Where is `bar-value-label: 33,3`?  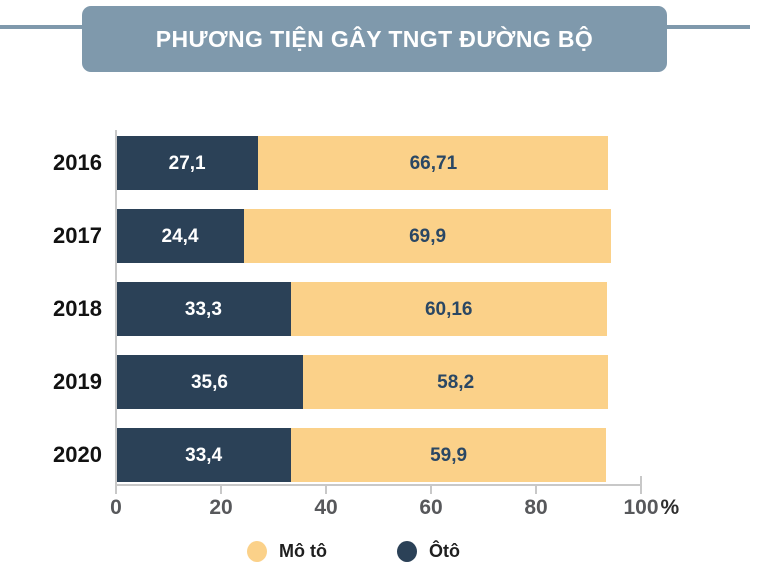
bar-value-label: 33,3 is located at coordinates (203, 309).